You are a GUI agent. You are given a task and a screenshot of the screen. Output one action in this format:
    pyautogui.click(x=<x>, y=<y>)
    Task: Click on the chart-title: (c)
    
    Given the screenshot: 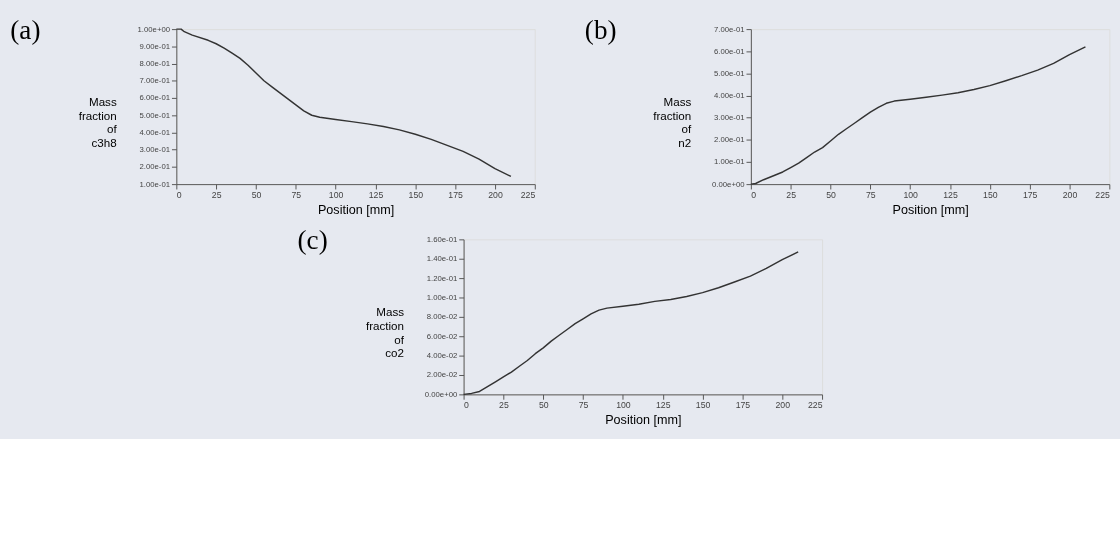 What is the action you would take?
    pyautogui.click(x=312, y=240)
    